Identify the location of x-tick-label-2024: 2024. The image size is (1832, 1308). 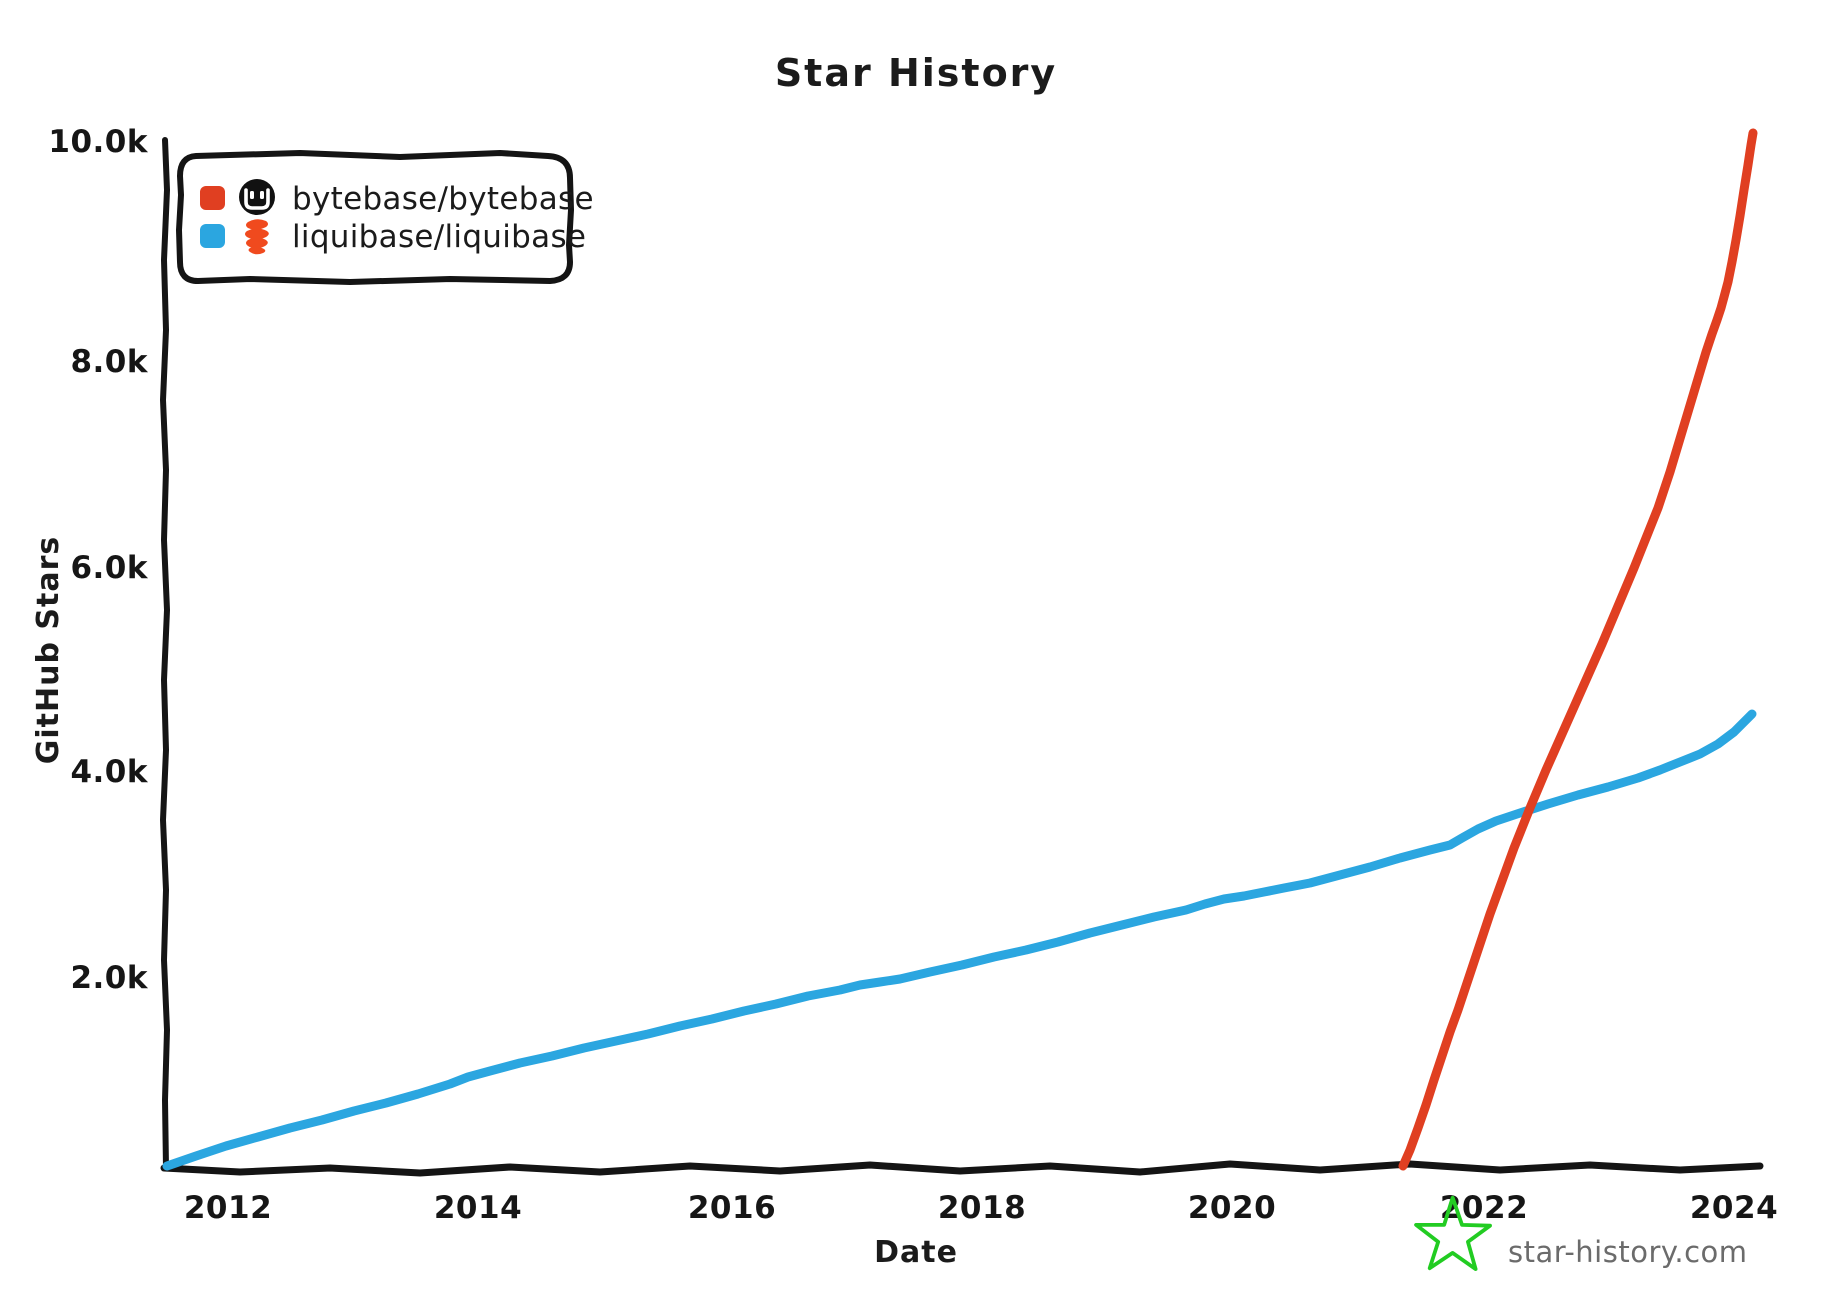
(1734, 1208).